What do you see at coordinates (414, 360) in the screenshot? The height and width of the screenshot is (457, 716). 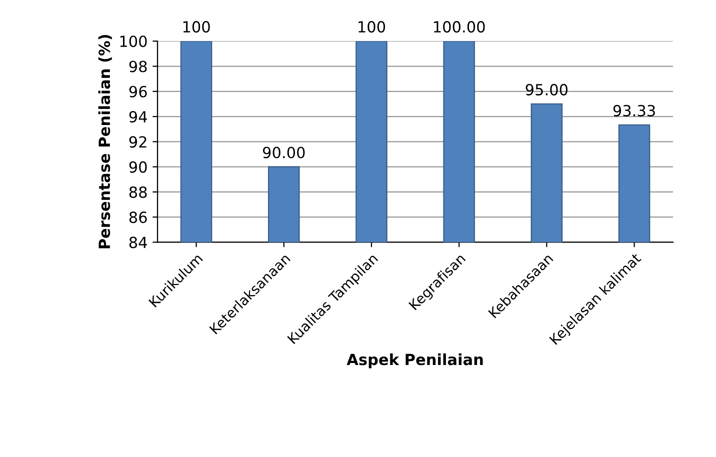 I see `x-axis-title: Aspek Penilaian` at bounding box center [414, 360].